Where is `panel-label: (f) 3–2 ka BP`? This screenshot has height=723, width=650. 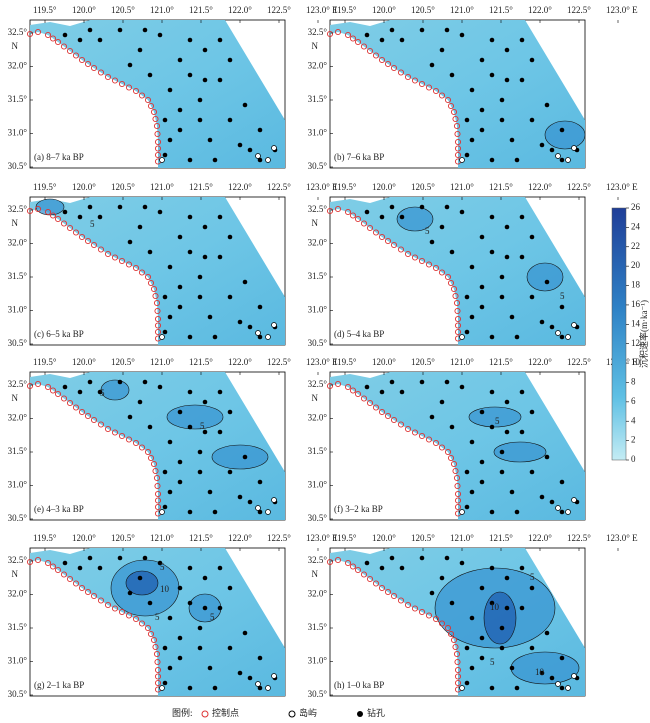 panel-label: (f) 3–2 ka BP is located at coordinates (358, 509).